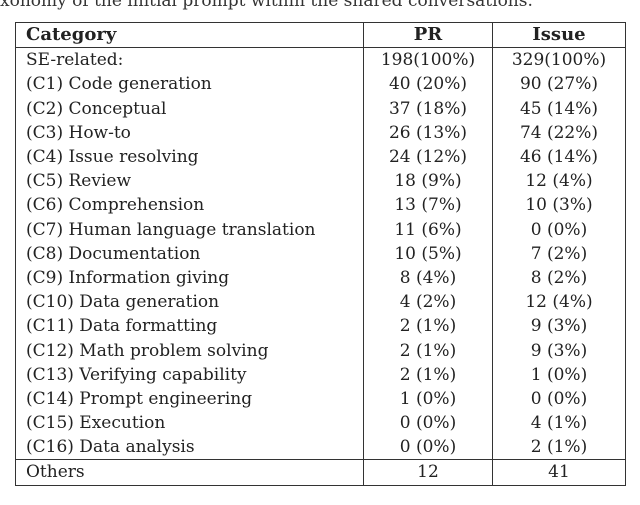 This screenshot has height=505, width=640. Describe the element at coordinates (189, 35) in the screenshot. I see `header-category: Category` at that location.